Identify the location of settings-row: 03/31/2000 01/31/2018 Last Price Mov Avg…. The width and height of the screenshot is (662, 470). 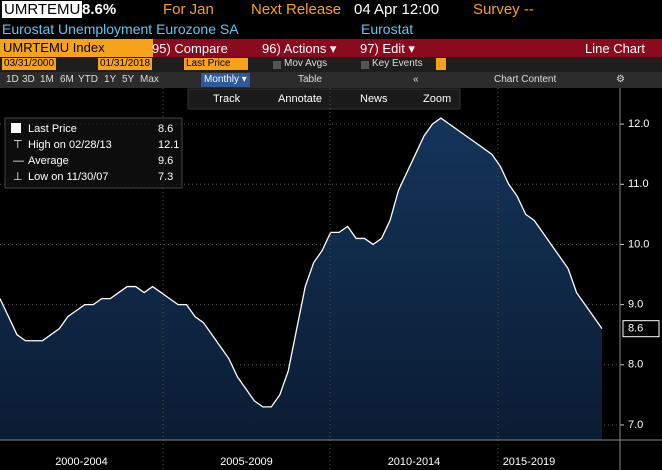
(331, 64).